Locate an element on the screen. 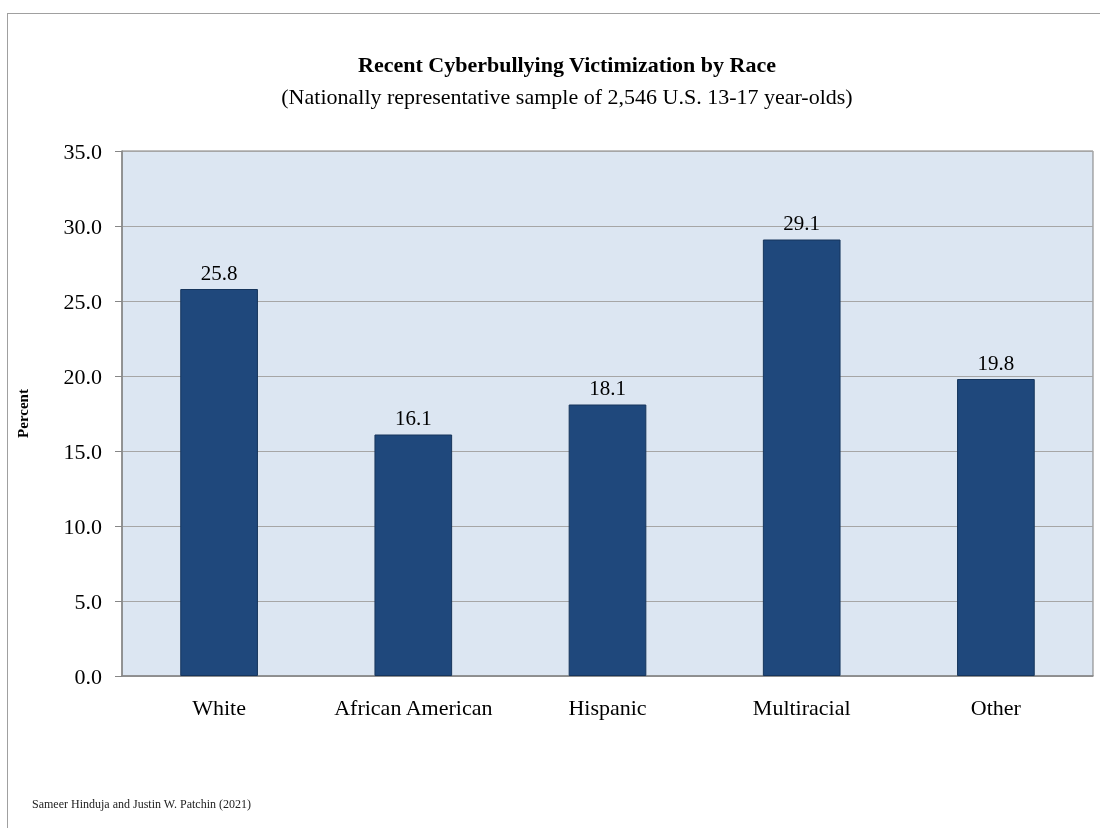  data-label: 25.8 is located at coordinates (219, 272).